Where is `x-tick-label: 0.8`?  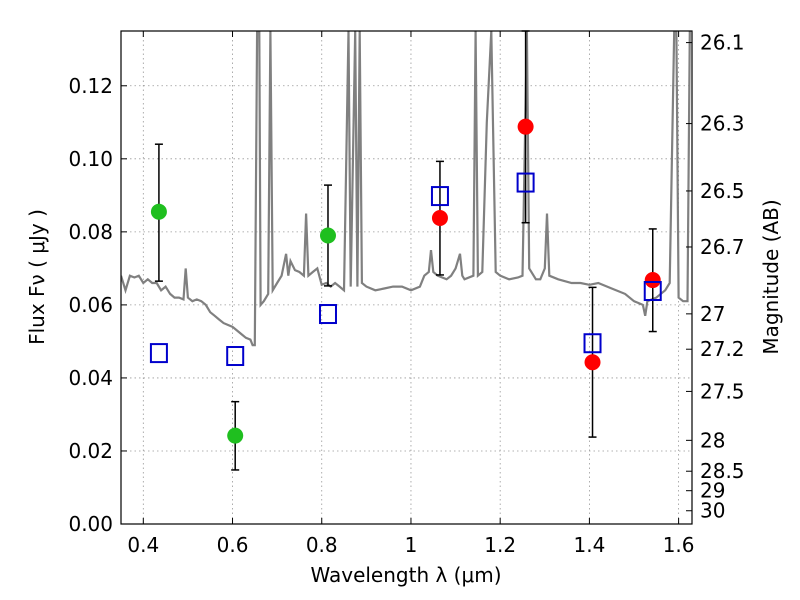 x-tick-label: 0.8 is located at coordinates (322, 545).